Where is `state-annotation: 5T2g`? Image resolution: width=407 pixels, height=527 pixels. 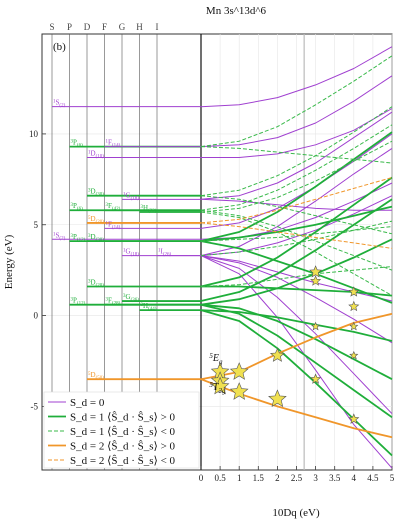
state-annotation: 5T2g is located at coordinates (217, 388).